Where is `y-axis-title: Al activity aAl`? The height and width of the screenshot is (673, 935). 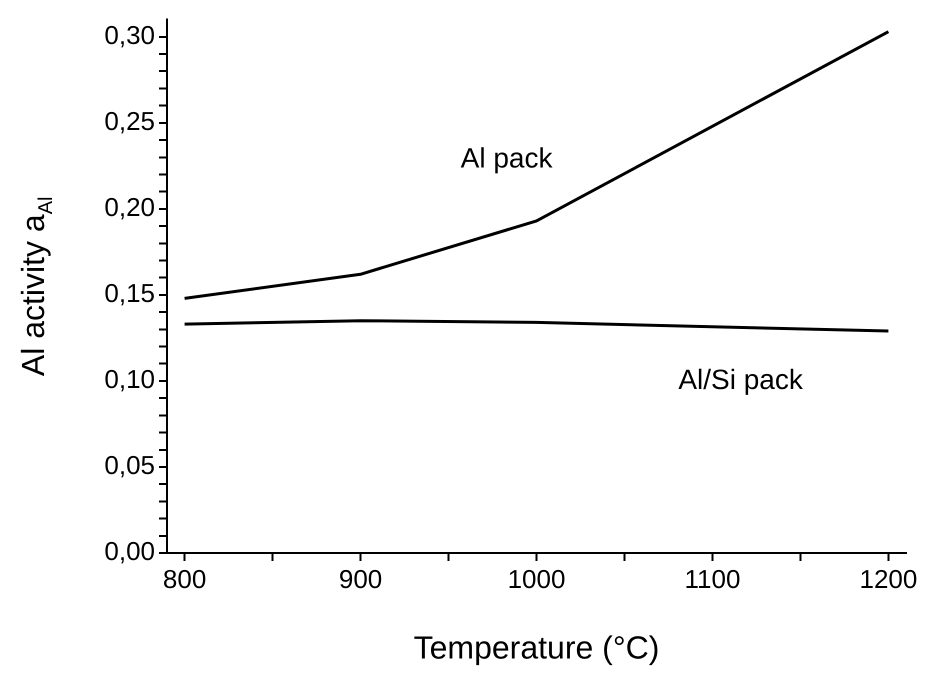
y-axis-title: Al activity aAl is located at coordinates (36, 286).